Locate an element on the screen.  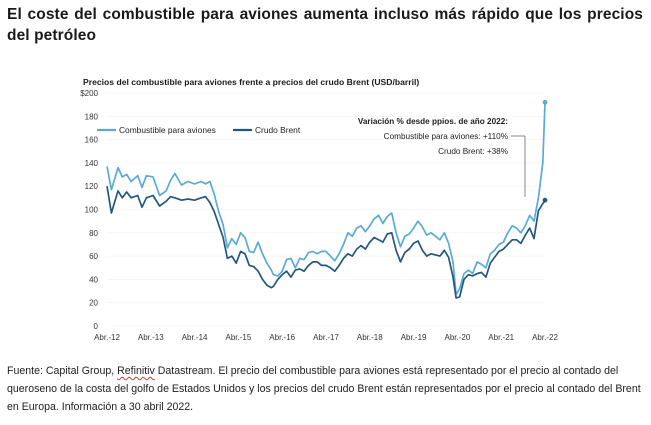
annotation-title: Variación % desde ppios. de año 2022: is located at coordinates (433, 121).